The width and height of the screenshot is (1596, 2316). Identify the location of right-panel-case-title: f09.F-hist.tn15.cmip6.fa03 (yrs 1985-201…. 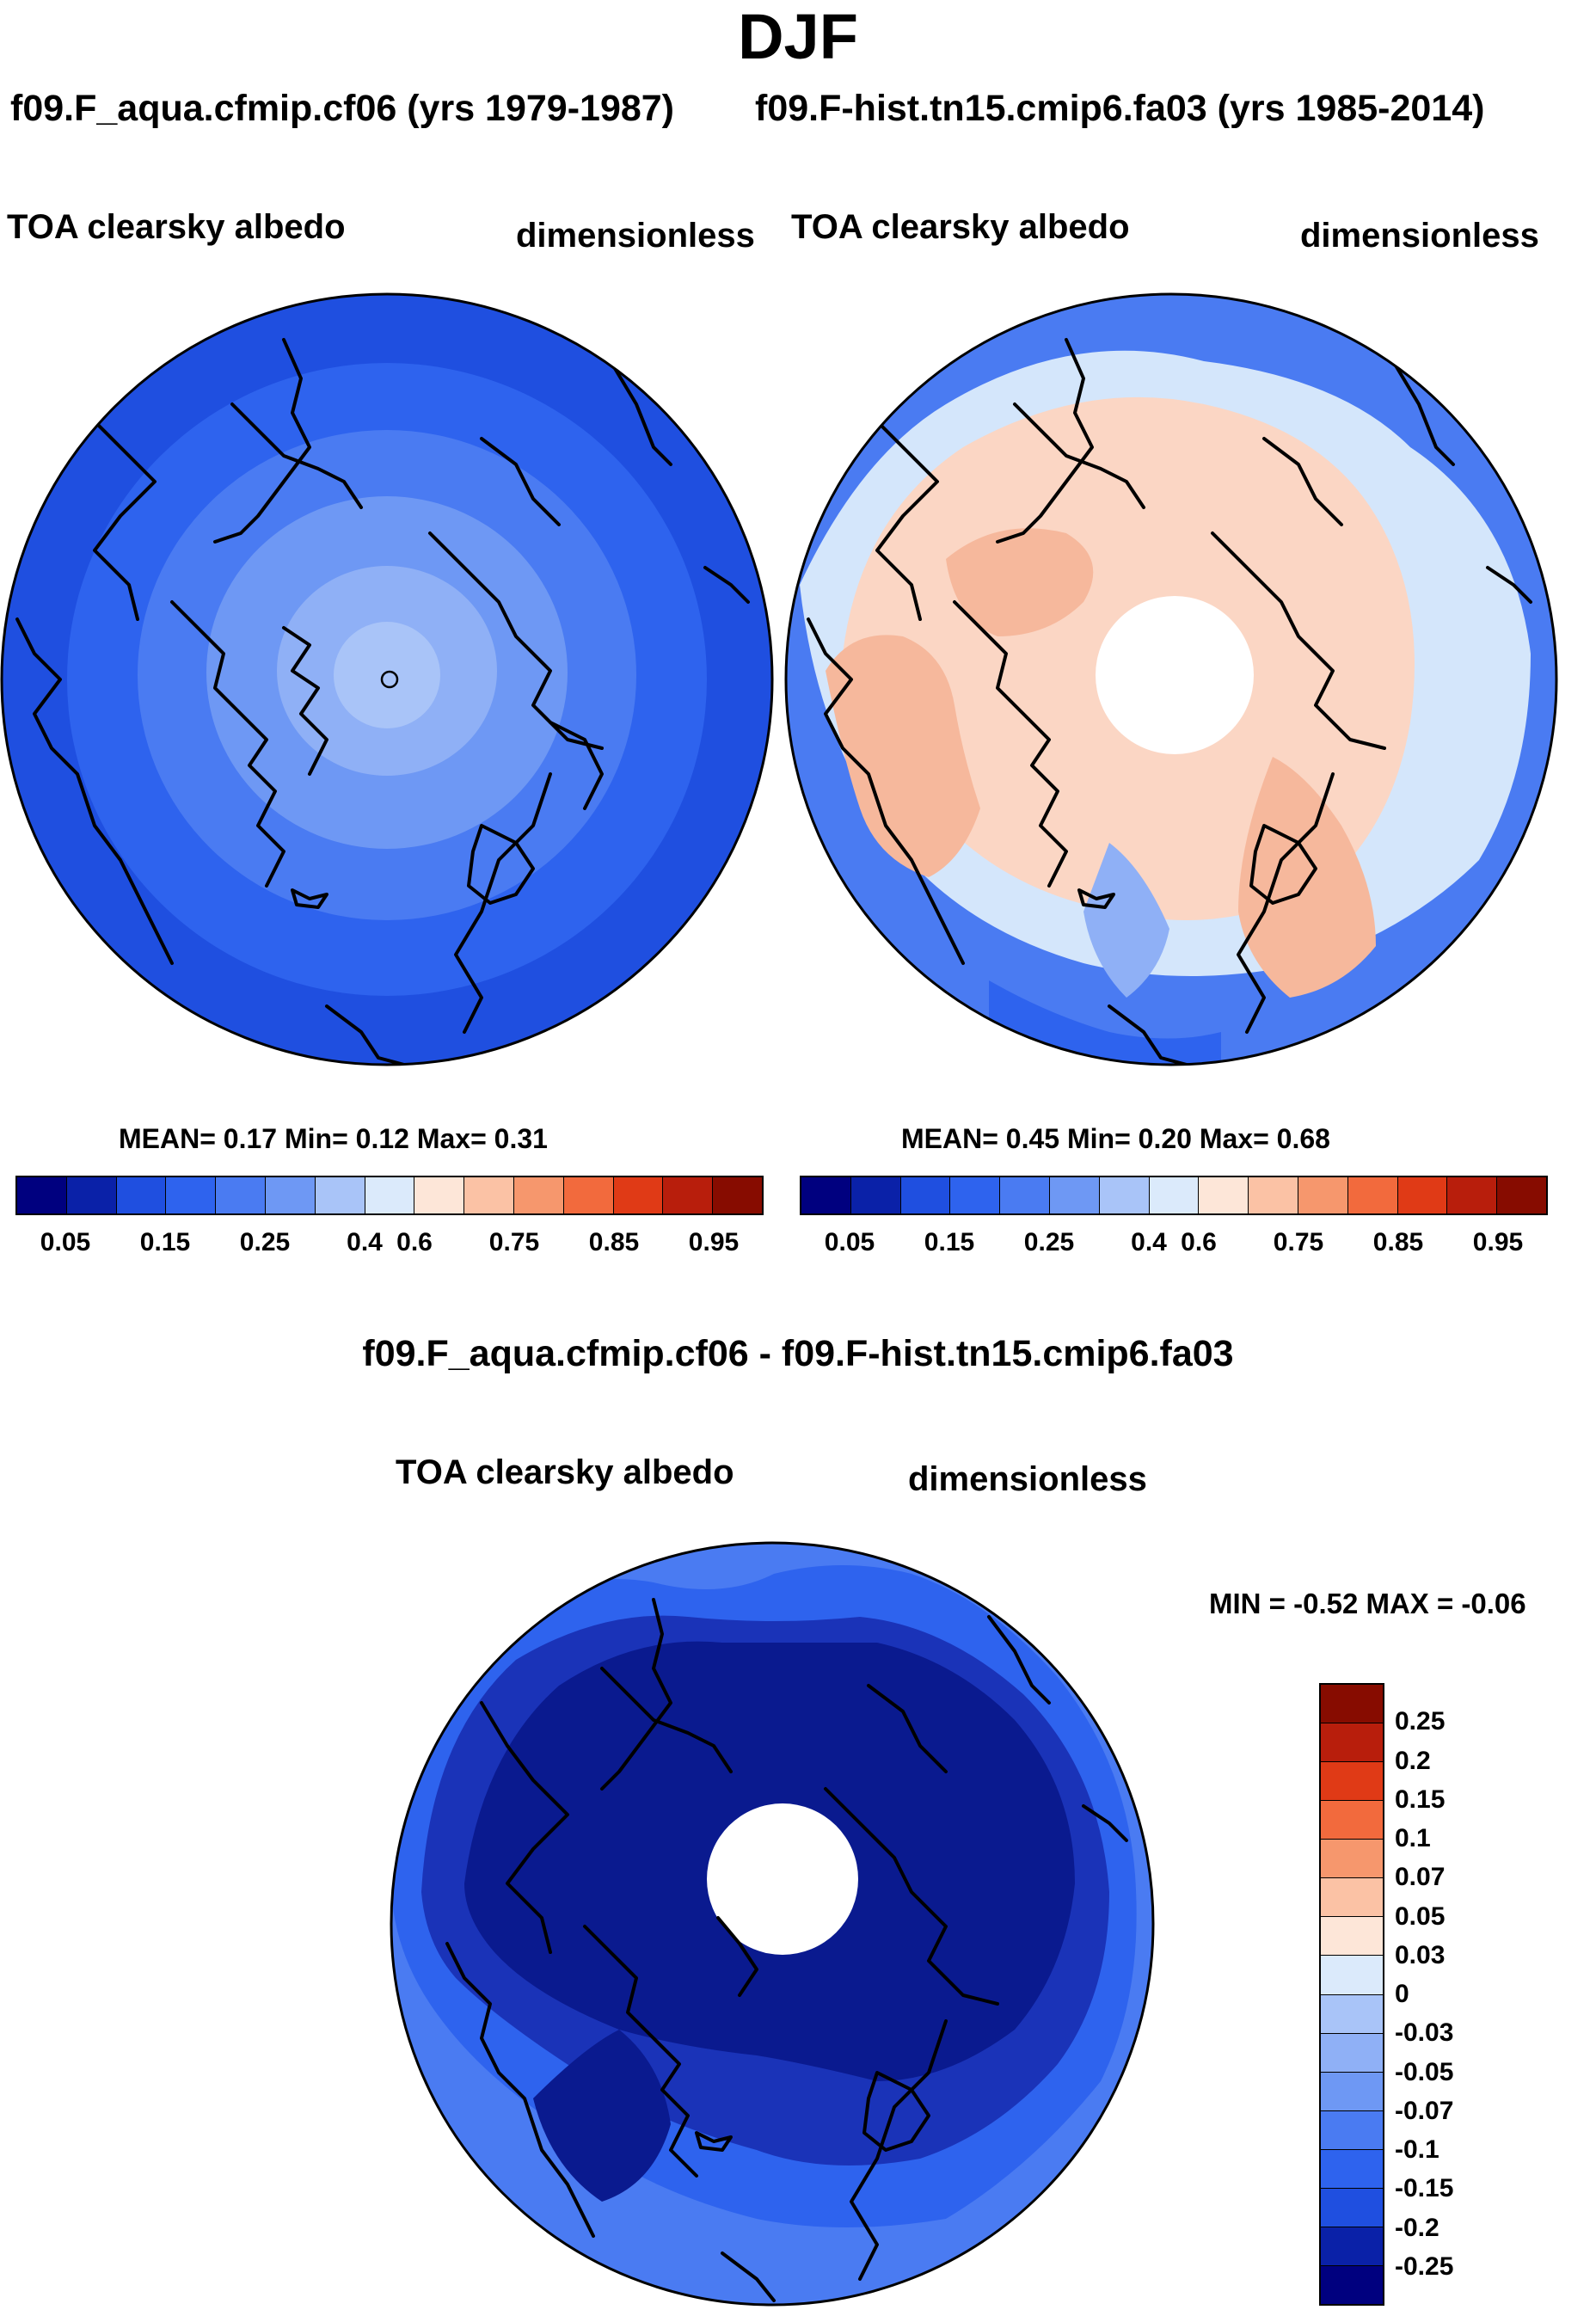
(1120, 109).